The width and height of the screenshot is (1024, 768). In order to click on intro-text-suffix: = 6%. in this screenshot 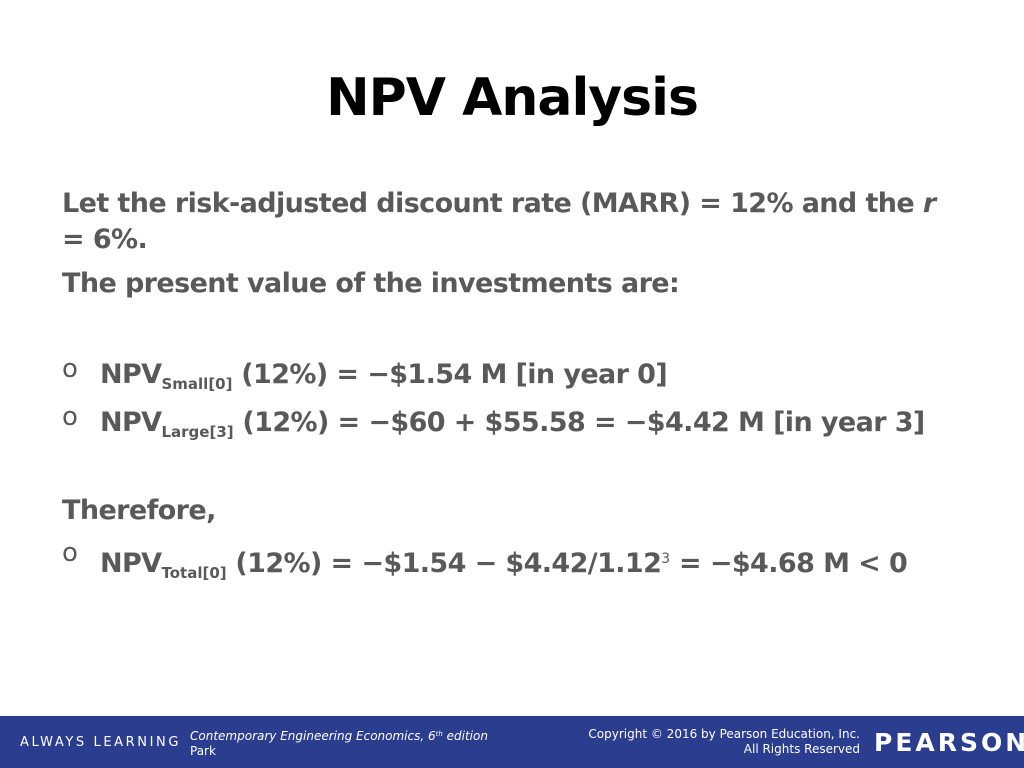, I will do `click(105, 239)`.